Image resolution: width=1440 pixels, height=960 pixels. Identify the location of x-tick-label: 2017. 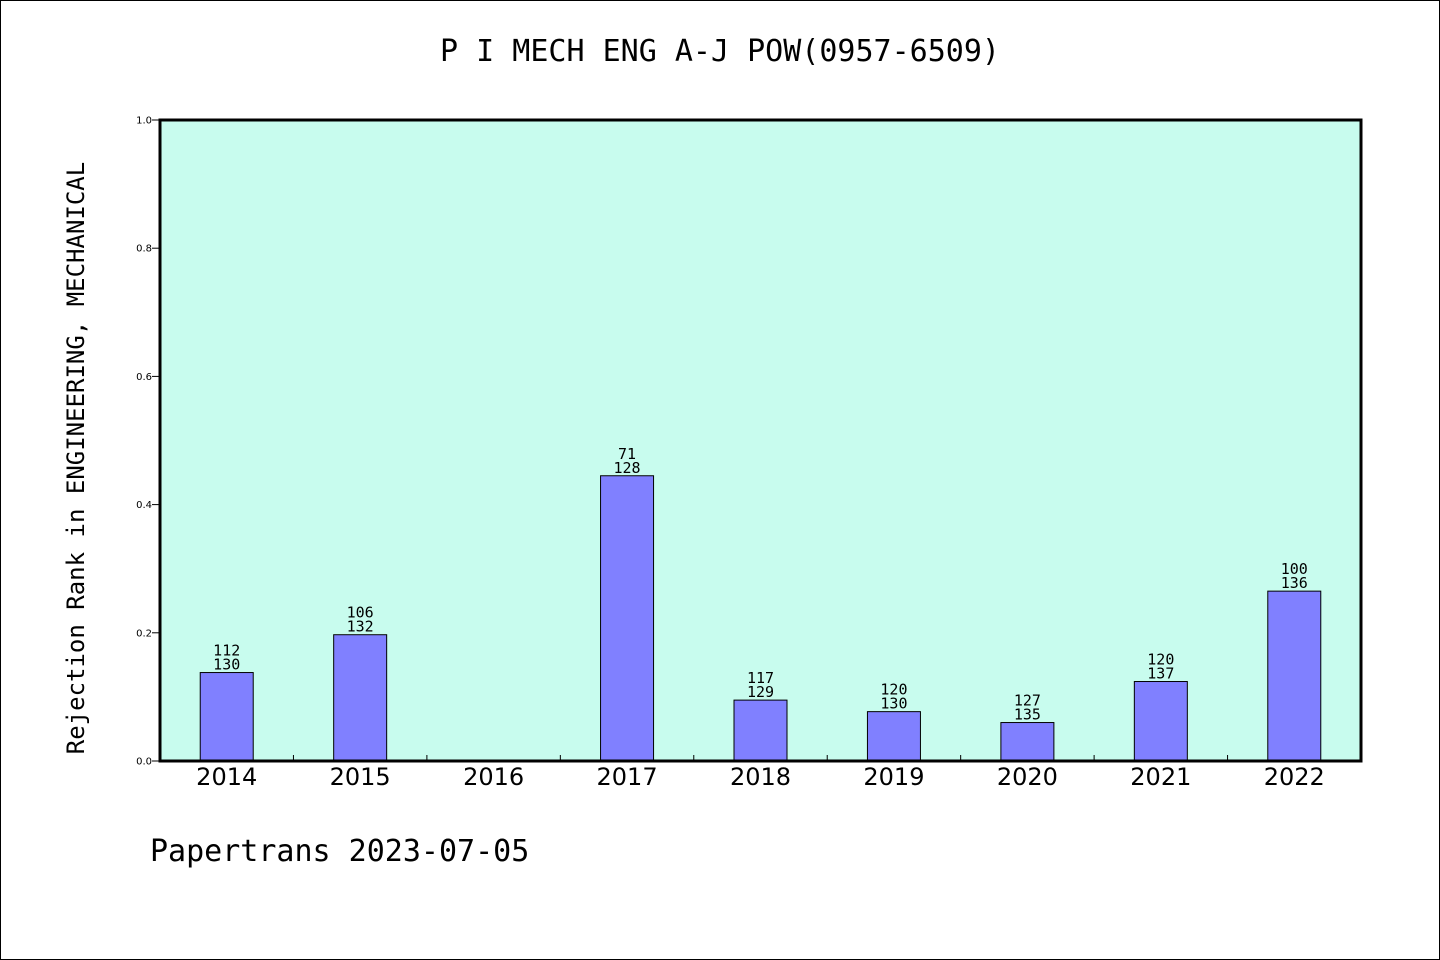
(627, 777).